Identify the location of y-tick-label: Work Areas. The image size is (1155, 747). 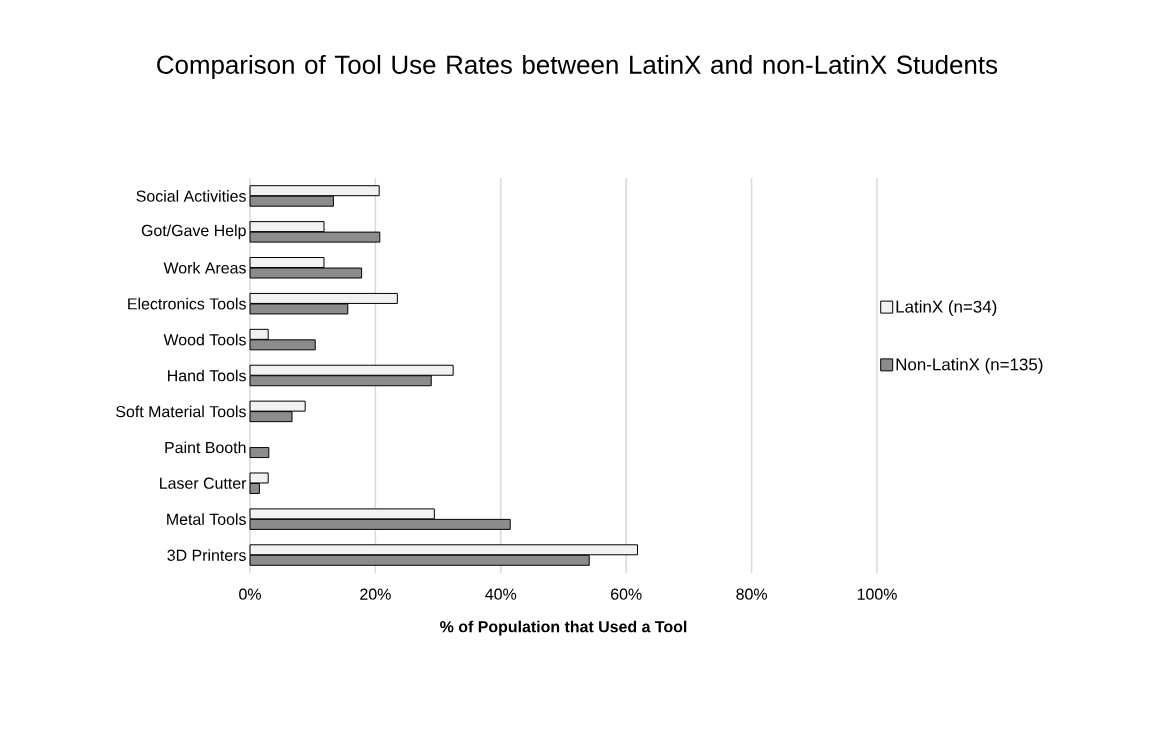
(204, 267).